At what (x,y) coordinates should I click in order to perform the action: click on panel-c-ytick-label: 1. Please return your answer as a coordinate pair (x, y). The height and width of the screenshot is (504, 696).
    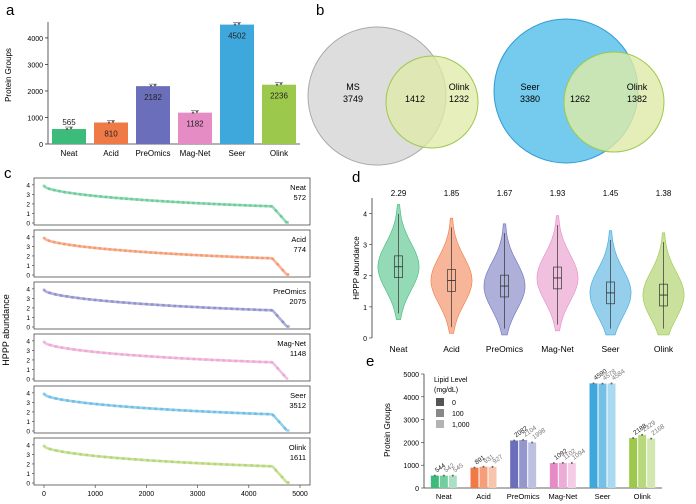
    Looking at the image, I should click on (28, 214).